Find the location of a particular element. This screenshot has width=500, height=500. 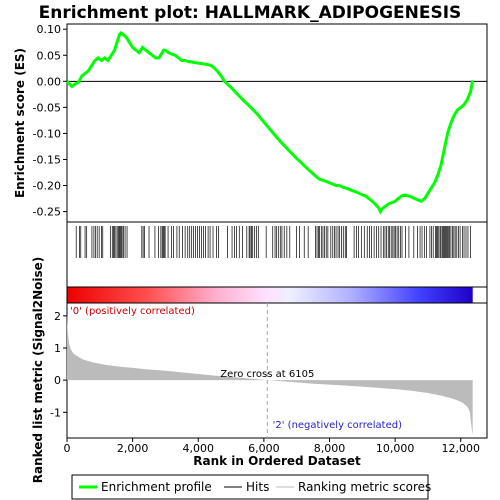

x-tick-label: 10,000 is located at coordinates (395, 448).